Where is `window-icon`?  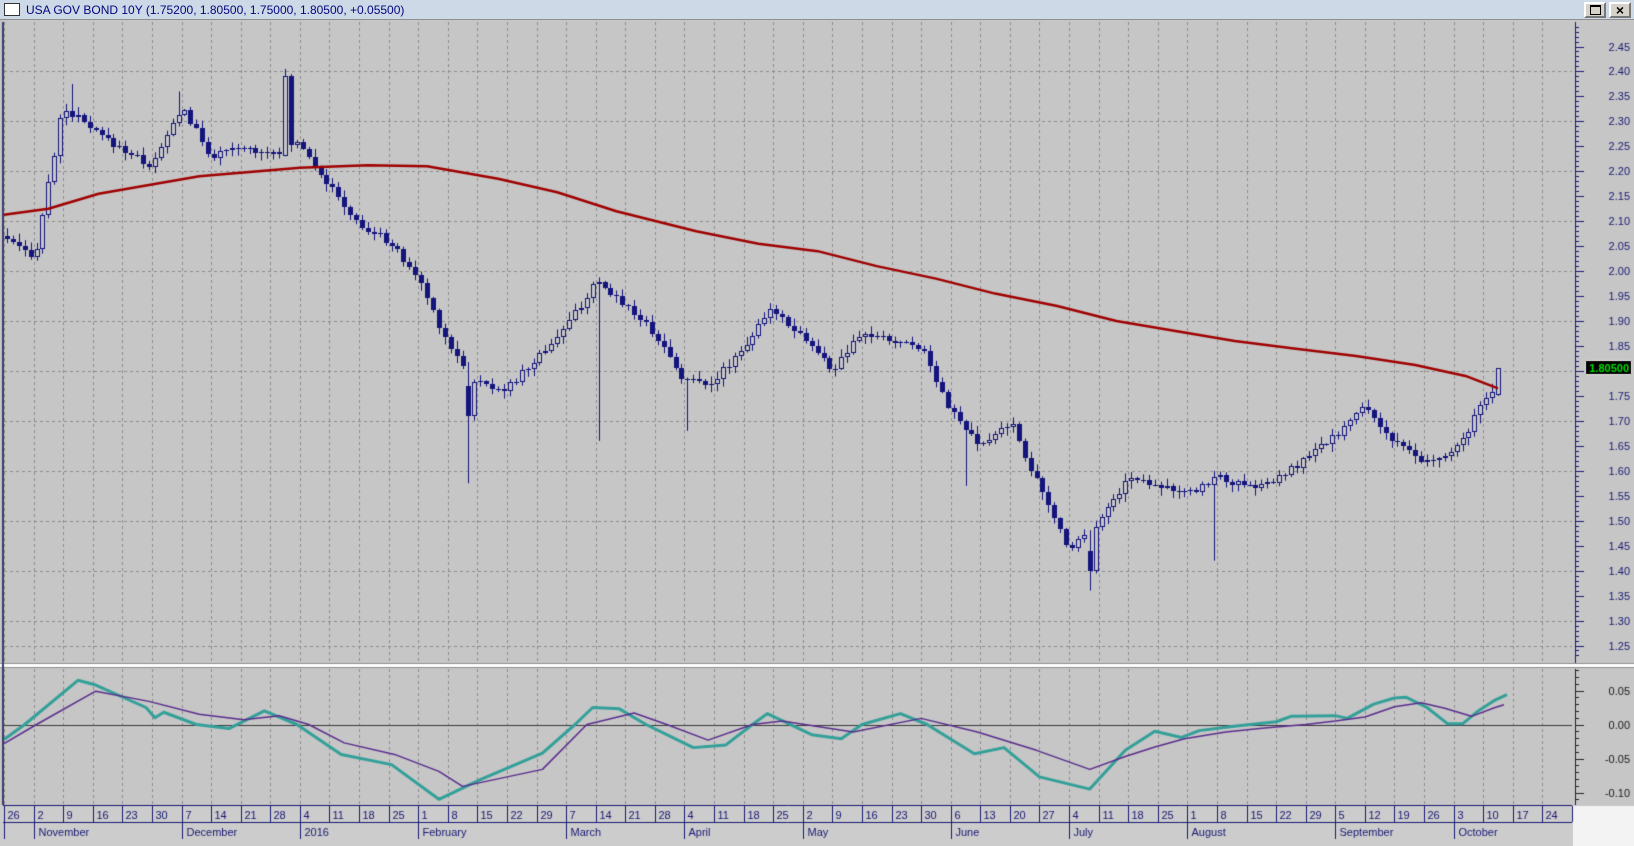 window-icon is located at coordinates (12, 9).